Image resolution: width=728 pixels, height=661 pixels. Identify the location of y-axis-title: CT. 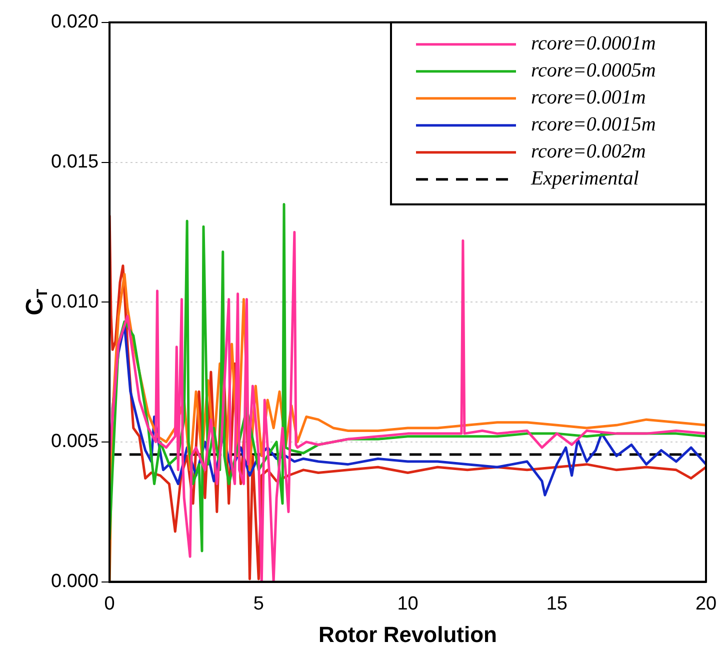
(37, 302).